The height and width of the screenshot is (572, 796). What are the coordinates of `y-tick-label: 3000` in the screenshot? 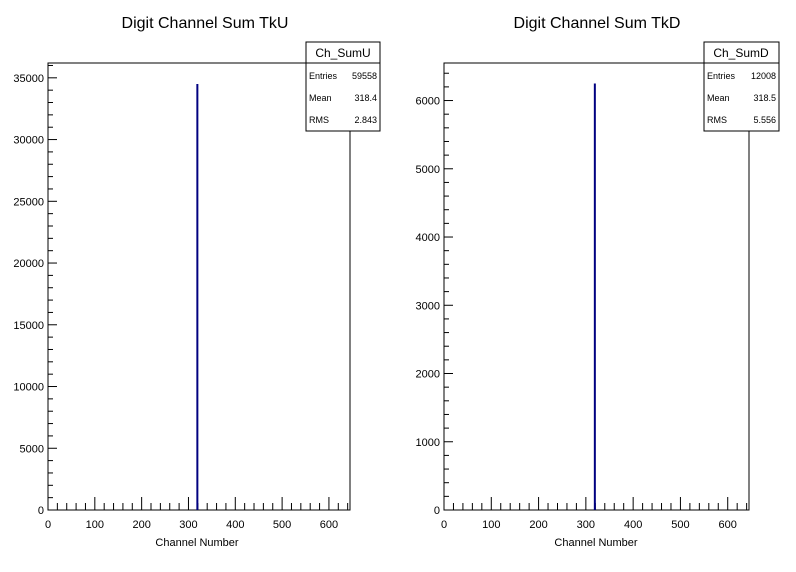 It's located at (428, 306).